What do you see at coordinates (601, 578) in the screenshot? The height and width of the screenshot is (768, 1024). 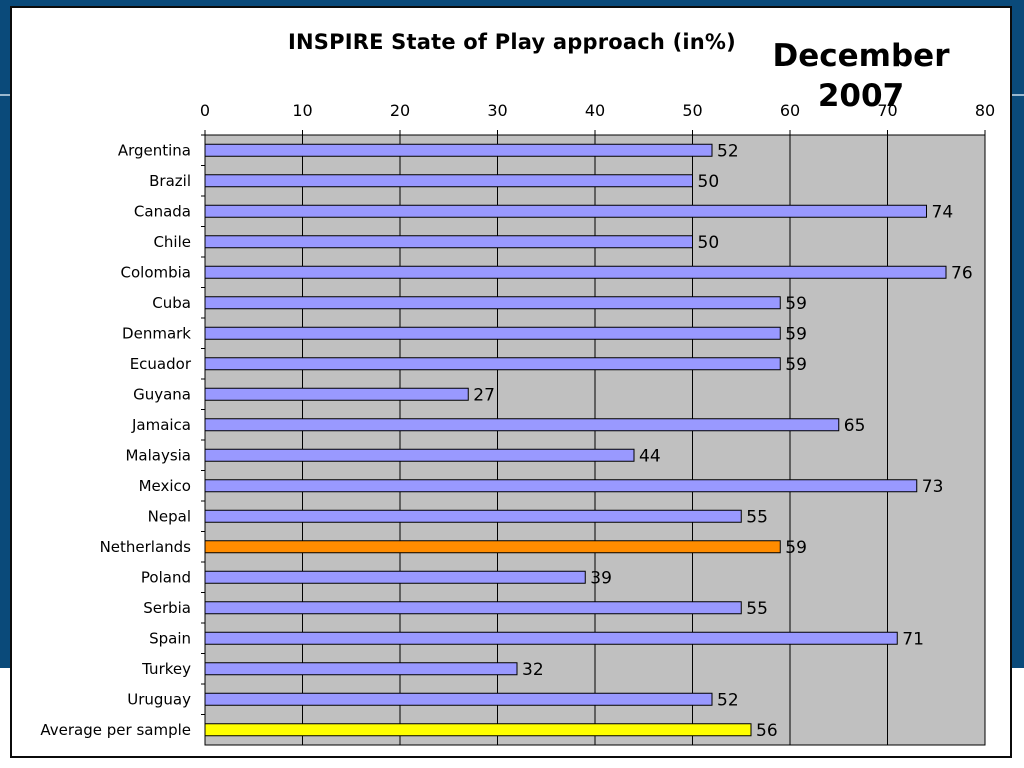 I see `value-label: 39` at bounding box center [601, 578].